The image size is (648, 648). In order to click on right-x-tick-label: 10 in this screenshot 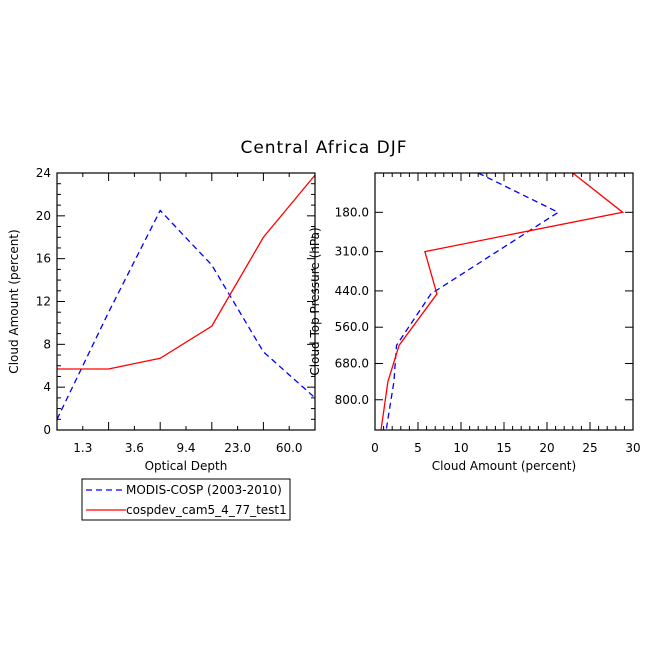, I will do `click(460, 448)`.